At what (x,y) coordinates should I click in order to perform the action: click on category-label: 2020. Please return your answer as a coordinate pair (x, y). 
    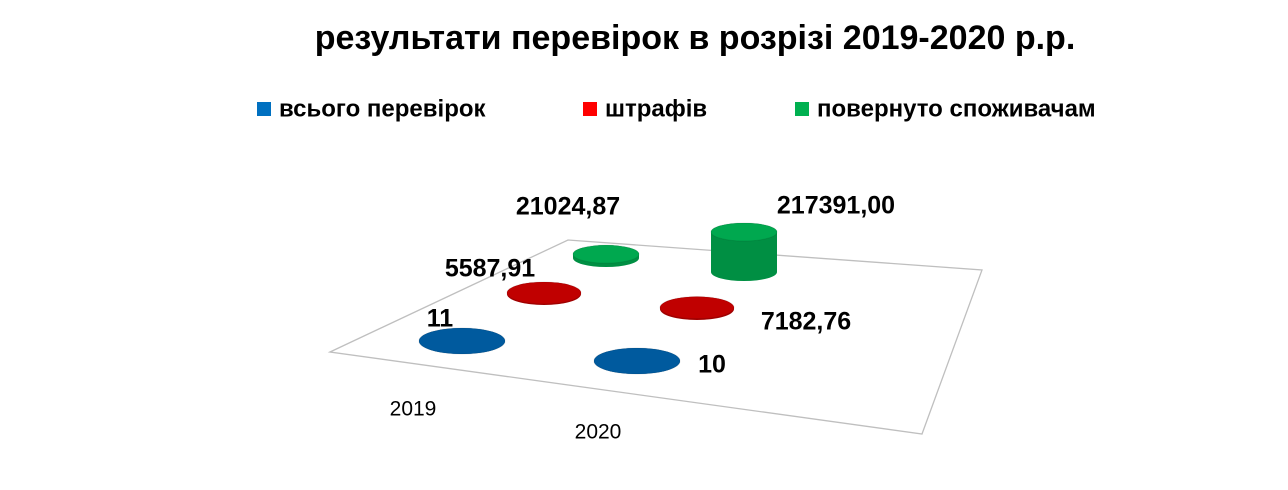
    Looking at the image, I should click on (598, 432).